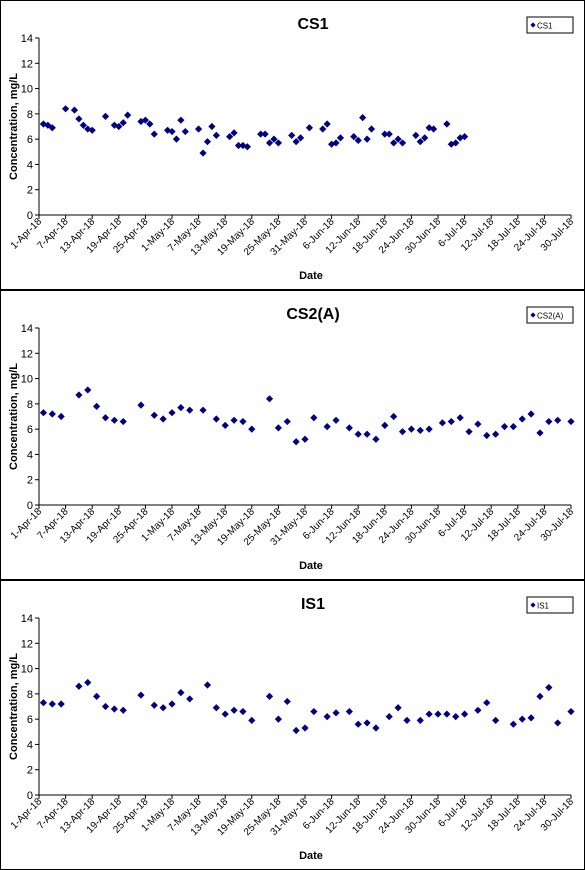  Describe the element at coordinates (550, 605) in the screenshot. I see `legend: IS1` at that location.